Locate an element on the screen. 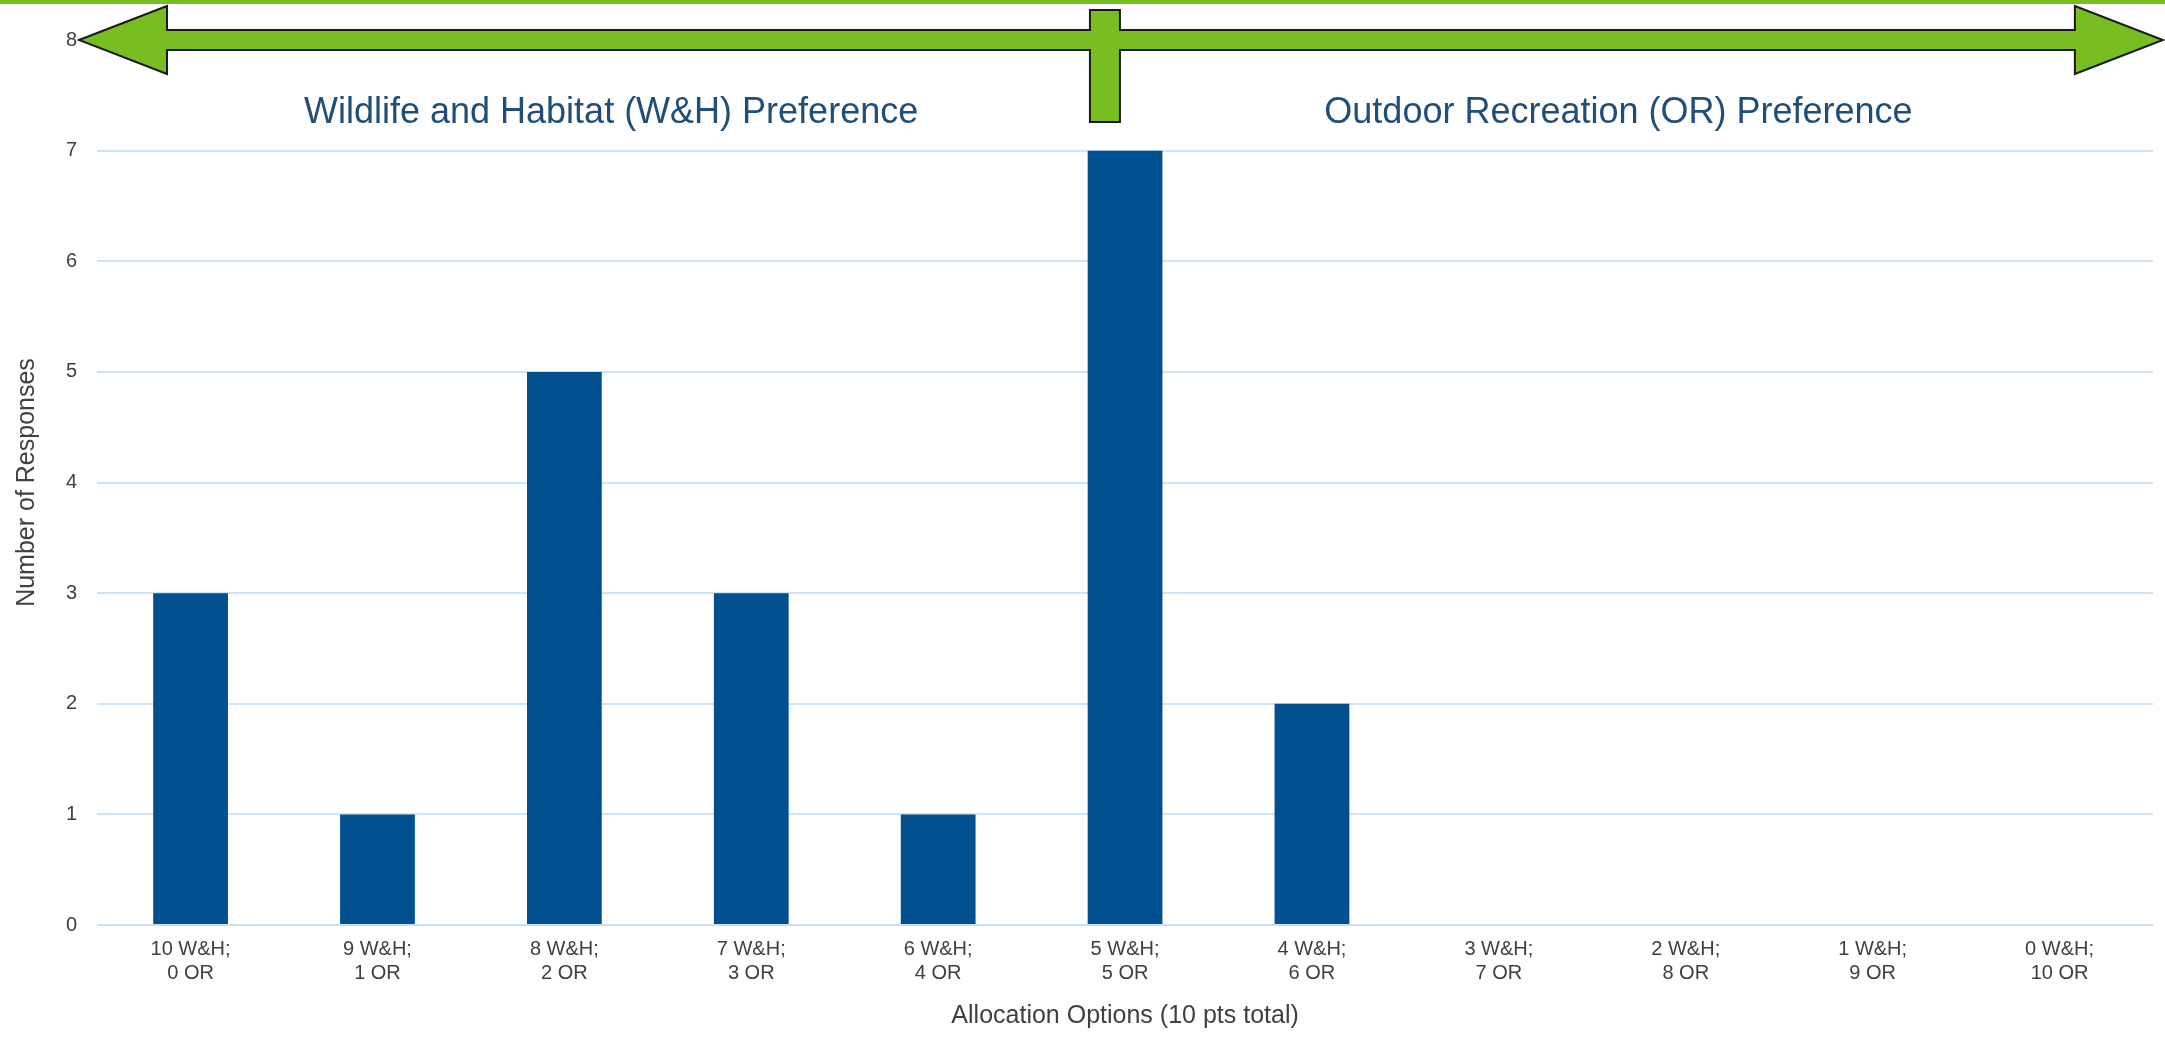 The image size is (2165, 1041). x-tick-label: 8 W&H; 2 OR is located at coordinates (564, 959).